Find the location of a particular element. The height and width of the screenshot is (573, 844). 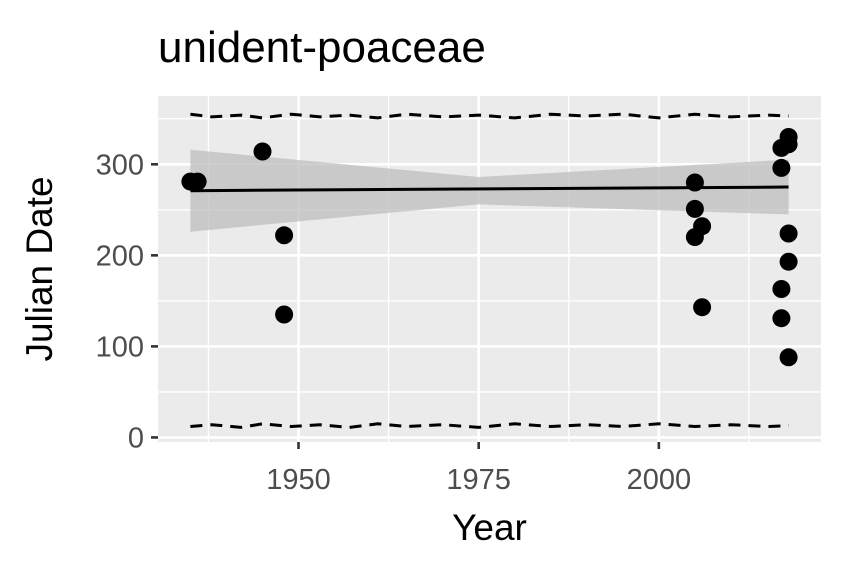

y-tick-label: 0 is located at coordinates (136, 438).